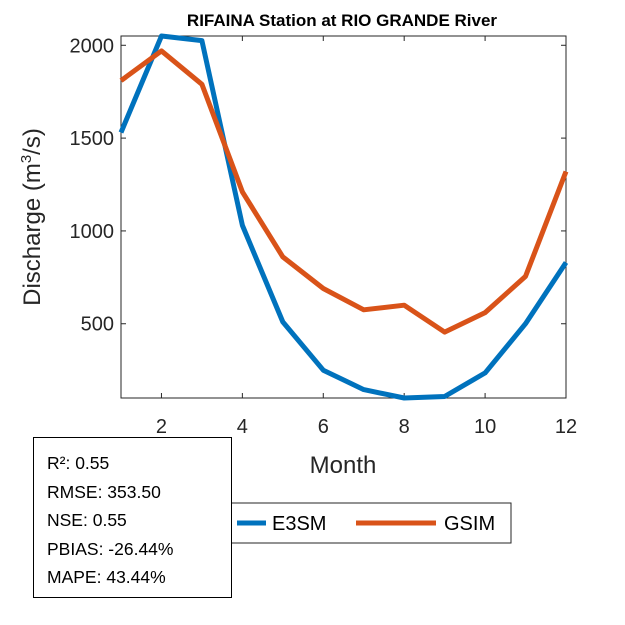 This screenshot has height=625, width=625. I want to click on stat-nse: NSE: 0.55, so click(87, 520).